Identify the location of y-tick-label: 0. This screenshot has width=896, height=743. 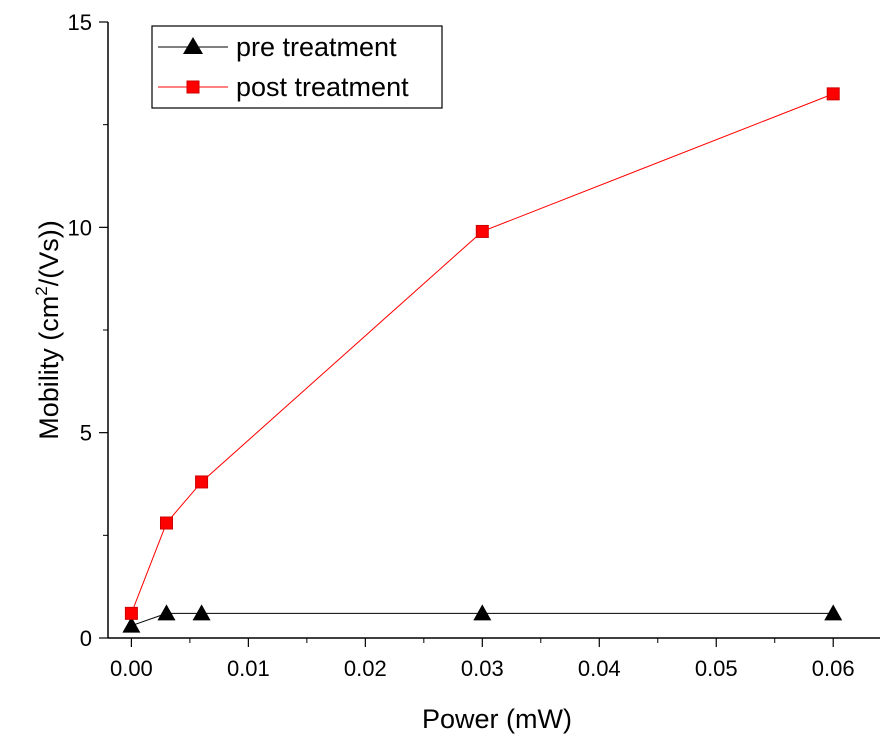
(86, 638).